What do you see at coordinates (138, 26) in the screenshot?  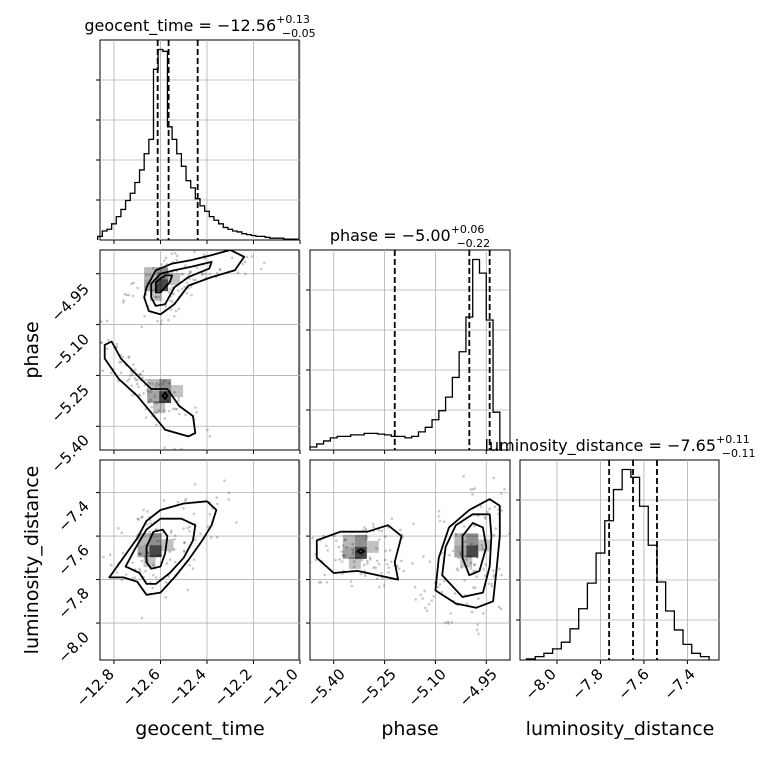 I see `title-geocent-time-name: geocent_time` at bounding box center [138, 26].